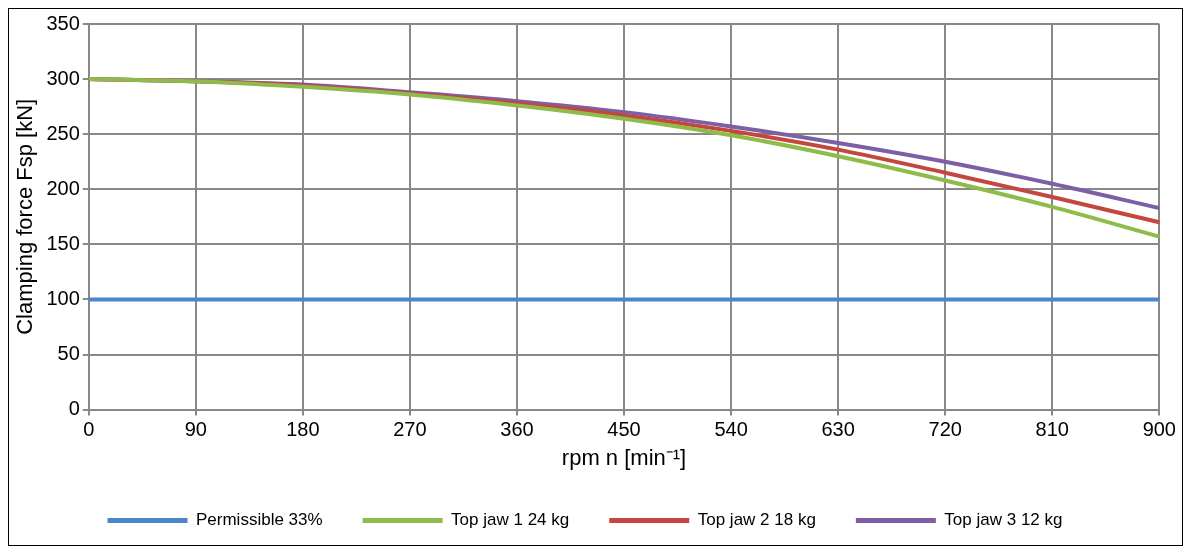  Describe the element at coordinates (517, 429) in the screenshot. I see `x-tick-label: 360` at that location.